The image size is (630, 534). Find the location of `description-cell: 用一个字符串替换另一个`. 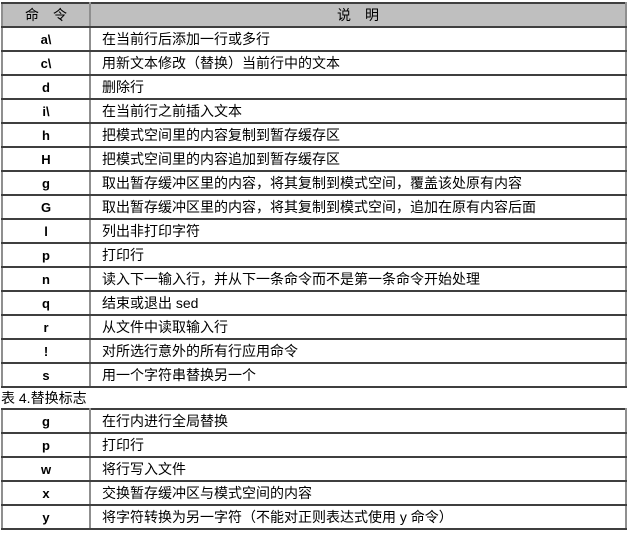

description-cell: 用一个字符串替换另一个 is located at coordinates (358, 375).